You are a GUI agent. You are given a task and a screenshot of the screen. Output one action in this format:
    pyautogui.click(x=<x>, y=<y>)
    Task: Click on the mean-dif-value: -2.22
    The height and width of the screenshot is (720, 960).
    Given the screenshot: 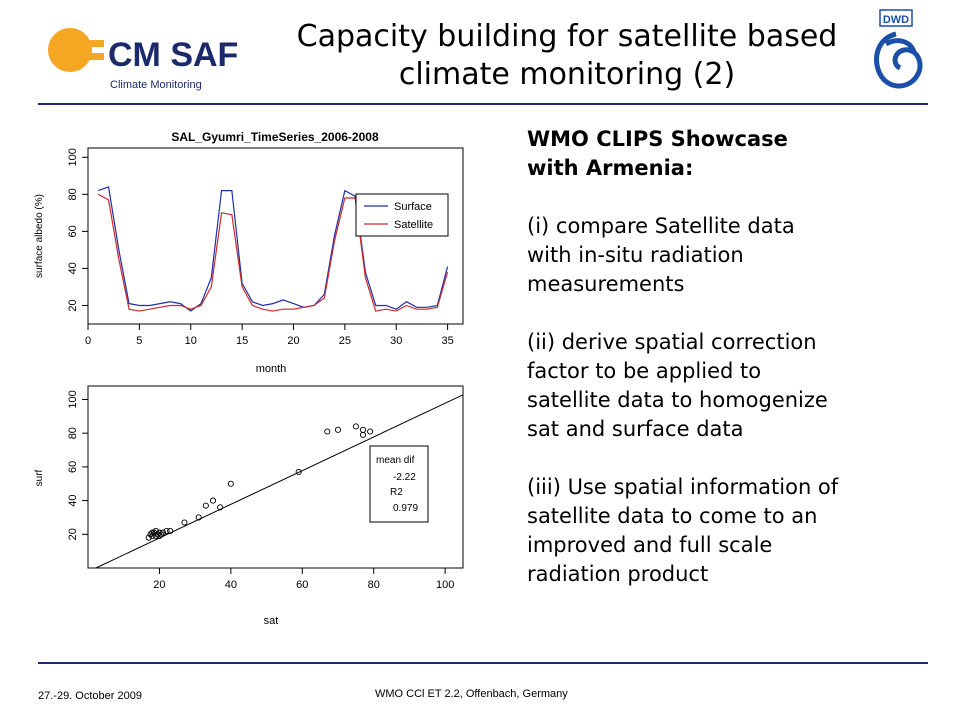 What is the action you would take?
    pyautogui.click(x=404, y=477)
    